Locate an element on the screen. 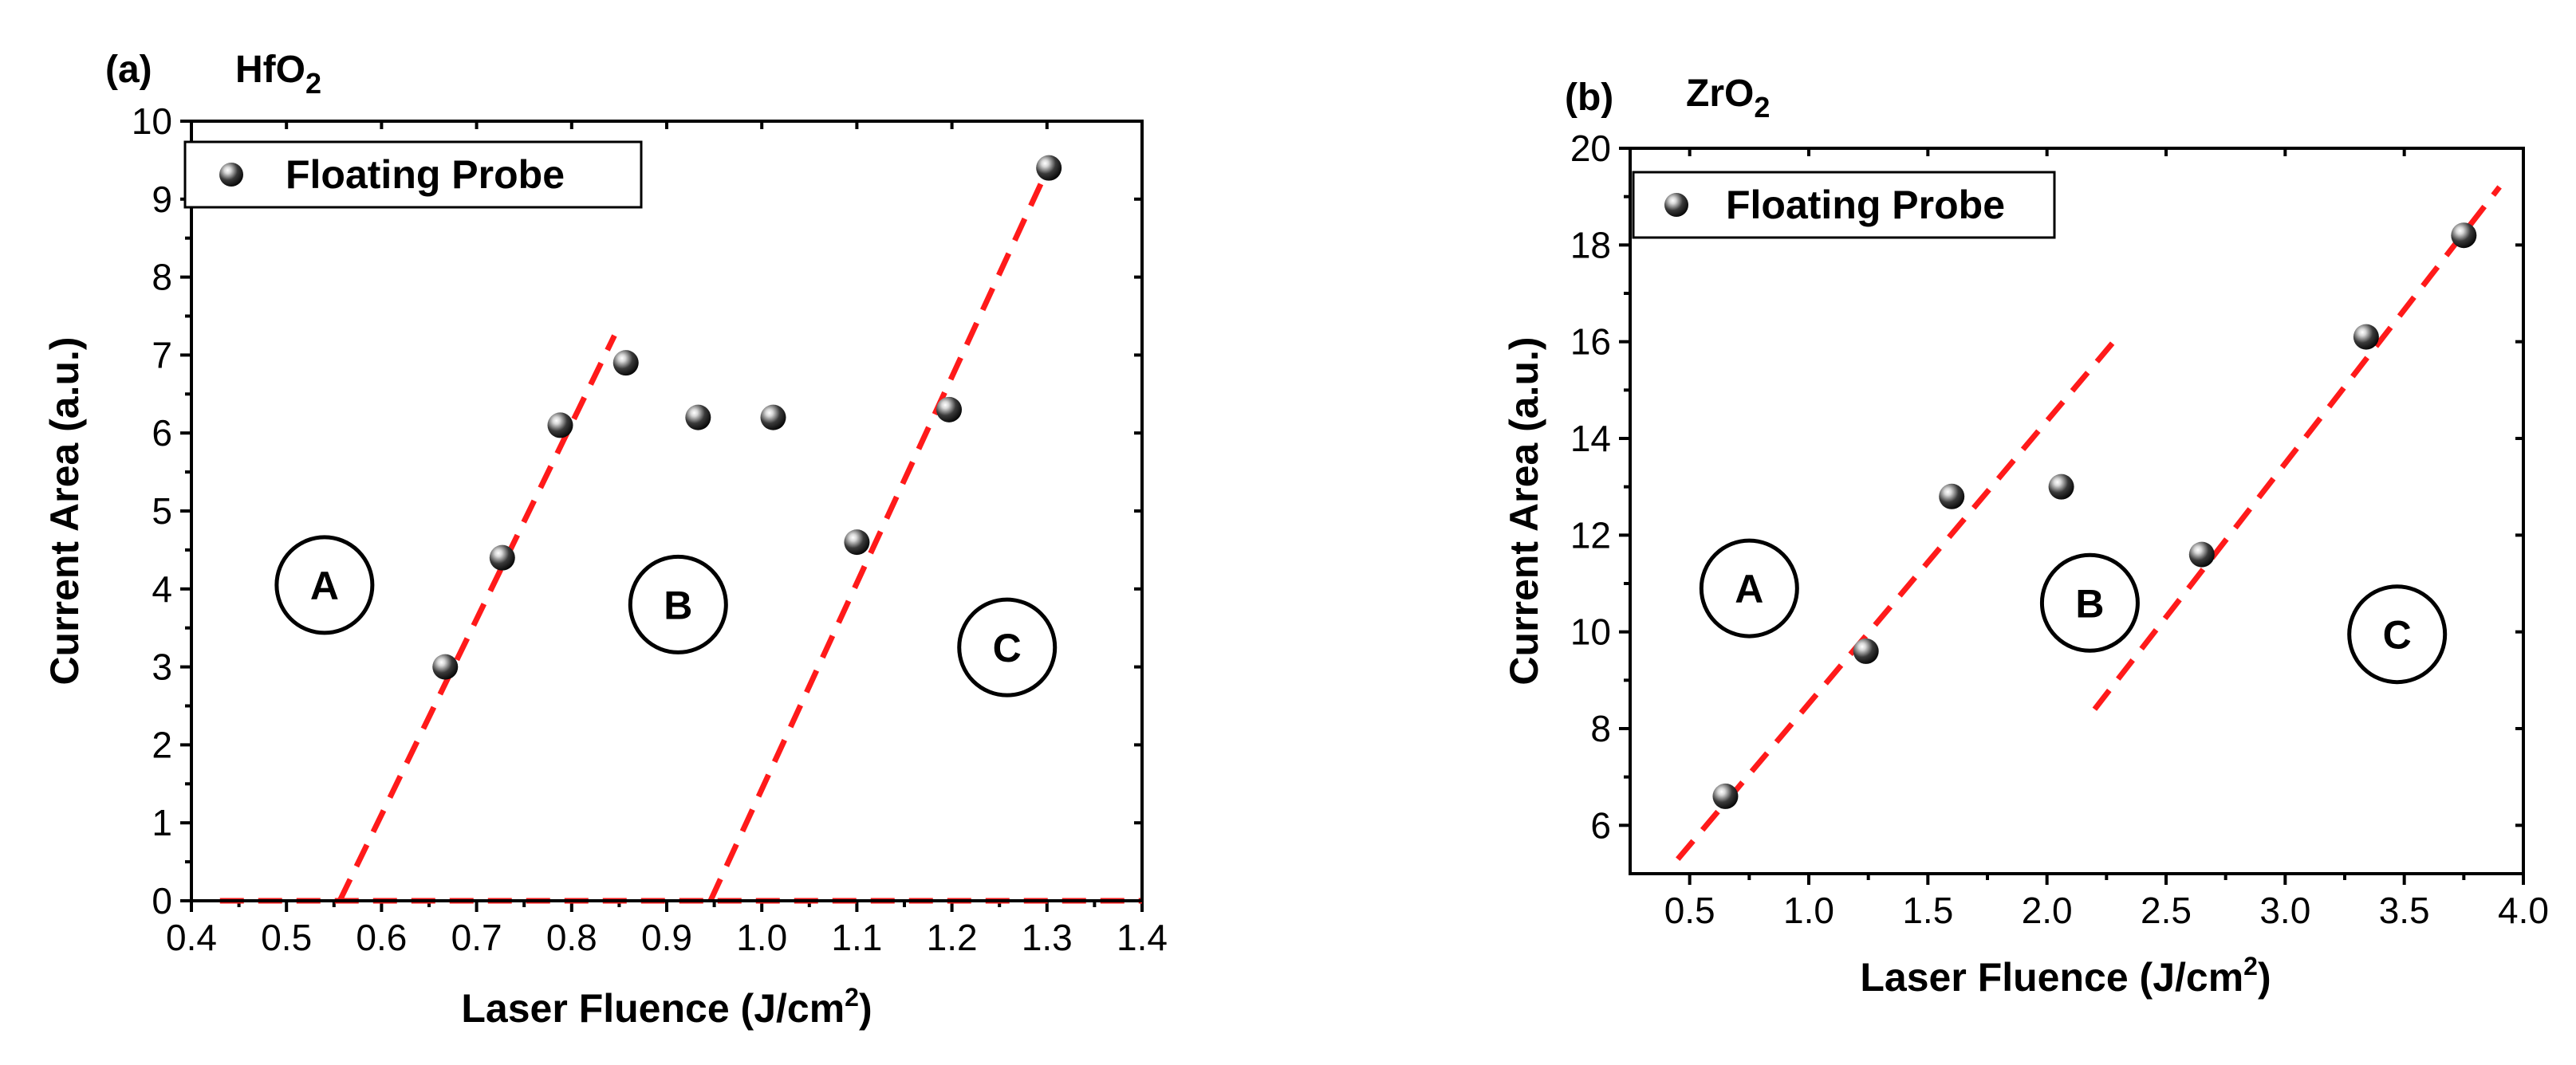 This screenshot has width=2576, height=1065. panel-a-region-label: B is located at coordinates (678, 605).